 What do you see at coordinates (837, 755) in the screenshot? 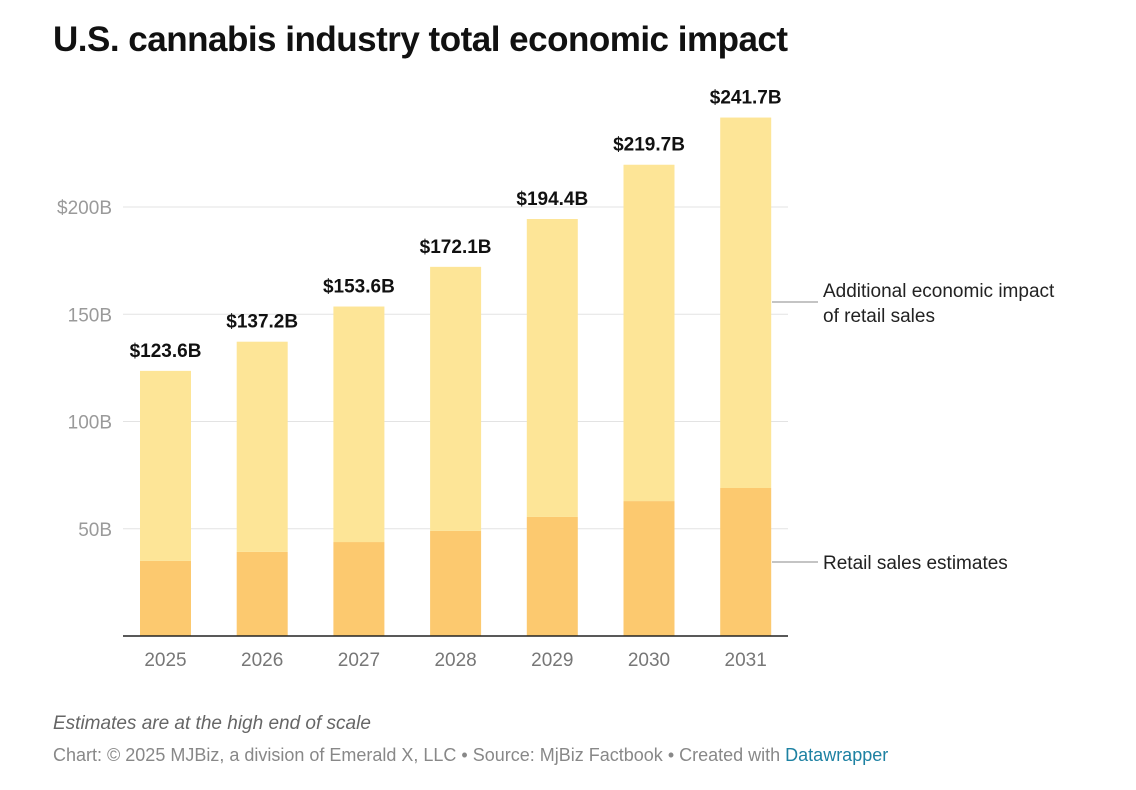
I see `datawrapper-link: Datawrapper` at bounding box center [837, 755].